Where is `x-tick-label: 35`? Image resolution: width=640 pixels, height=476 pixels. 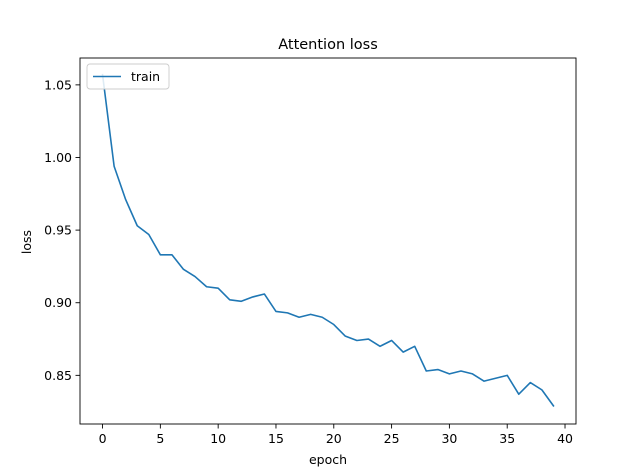 x-tick-label: 35 is located at coordinates (507, 438).